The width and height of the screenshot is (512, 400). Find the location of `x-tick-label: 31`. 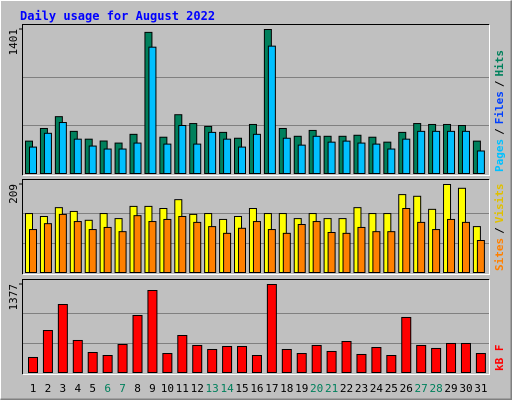

x-tick-label: 31 is located at coordinates (480, 388).